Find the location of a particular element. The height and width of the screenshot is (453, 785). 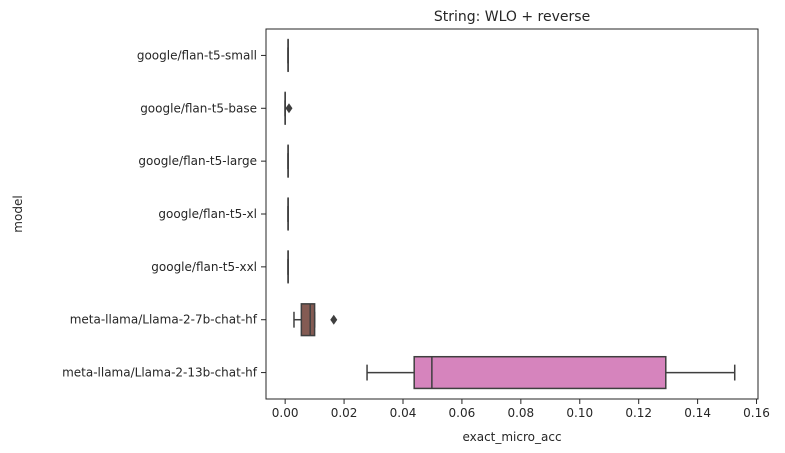

chart-title: String: WLO + reverse is located at coordinates (512, 17).